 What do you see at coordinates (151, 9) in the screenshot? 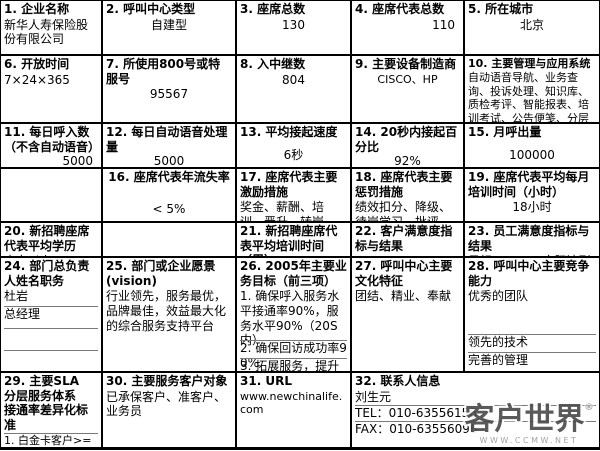
I see `field-label: 2. 呼叫中心类型` at bounding box center [151, 9].